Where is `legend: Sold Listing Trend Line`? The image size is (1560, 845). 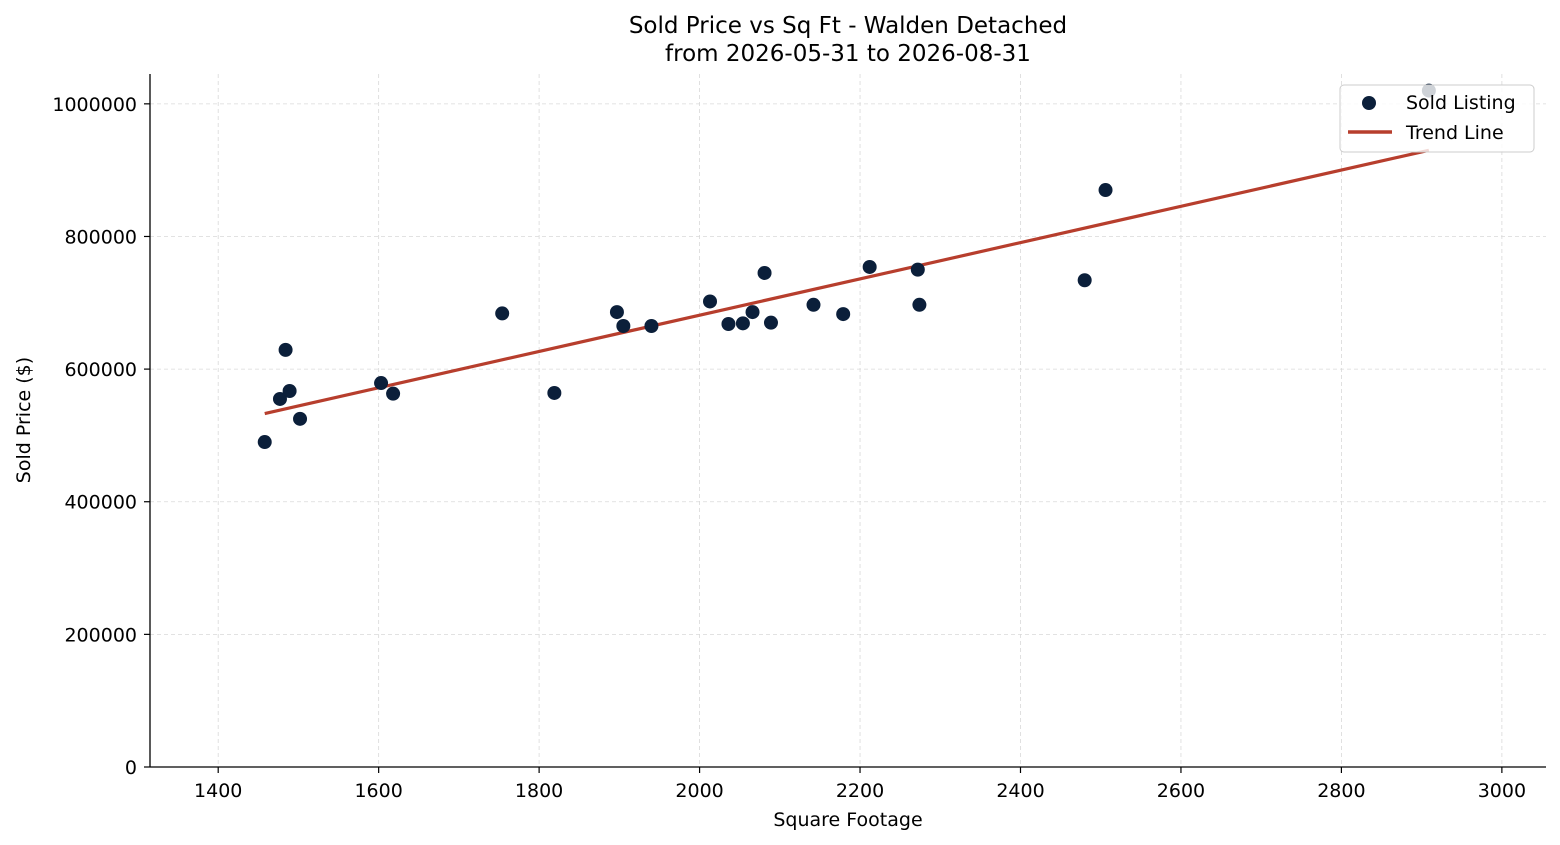 legend: Sold Listing Trend Line is located at coordinates (1437, 118).